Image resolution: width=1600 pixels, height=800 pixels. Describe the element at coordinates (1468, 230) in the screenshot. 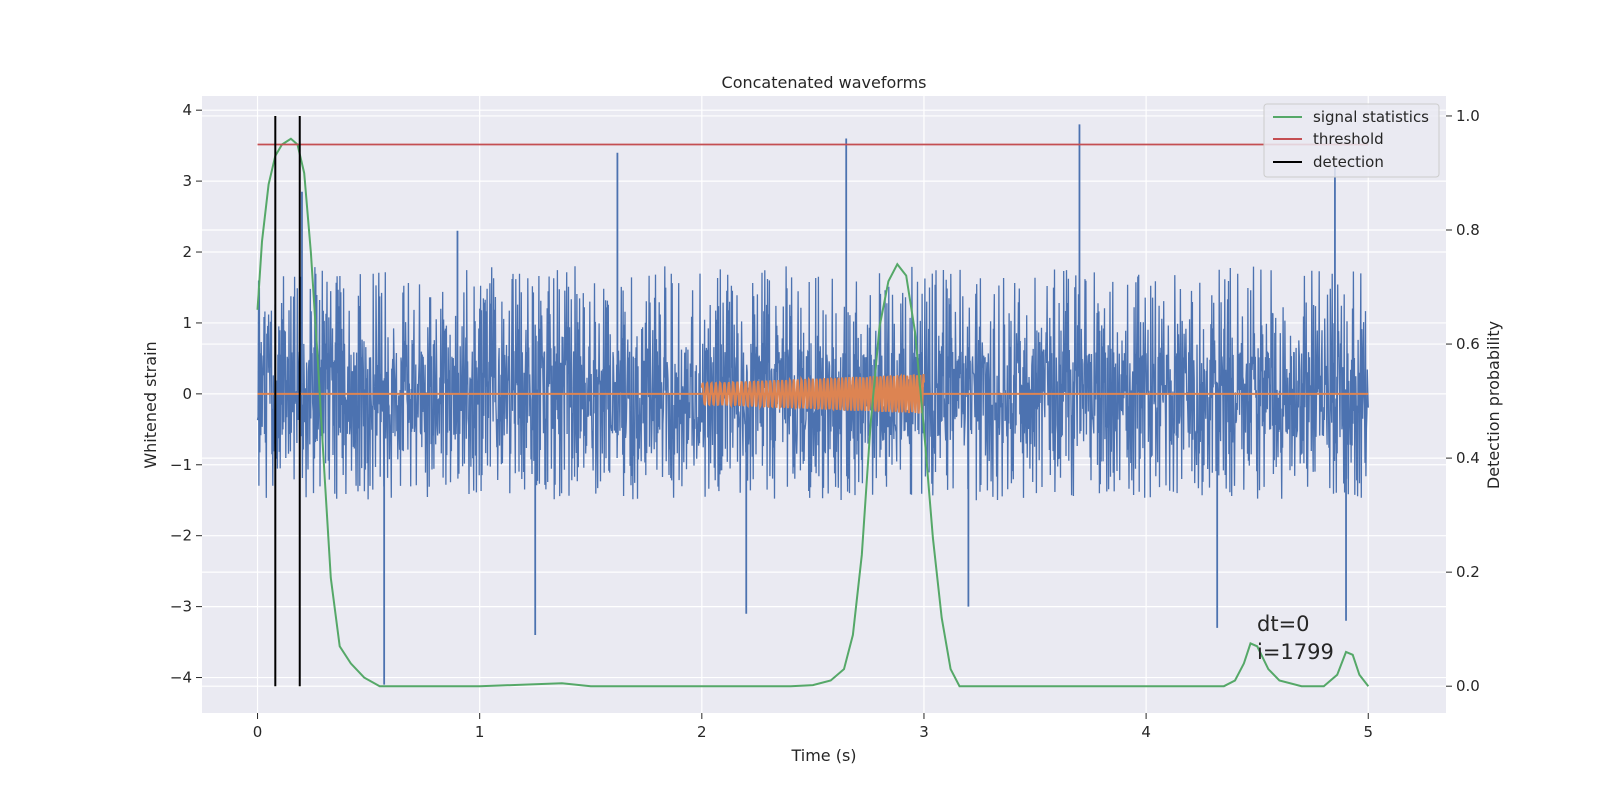

I see `y2-tick-label: 0.8` at that location.